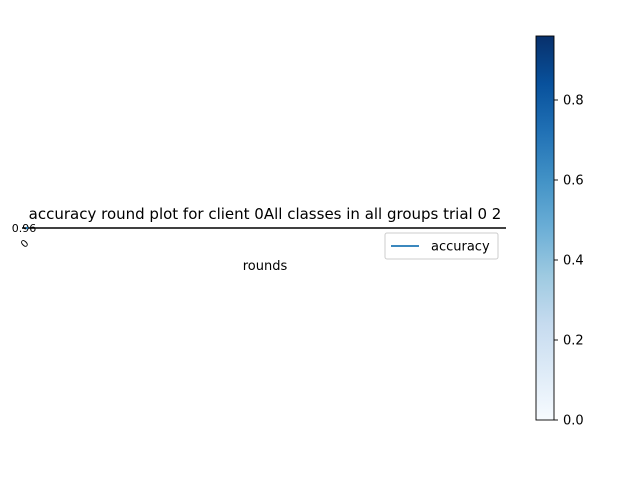 The width and height of the screenshot is (640, 480). Describe the element at coordinates (265, 266) in the screenshot. I see `x-axis-label: rounds` at that location.